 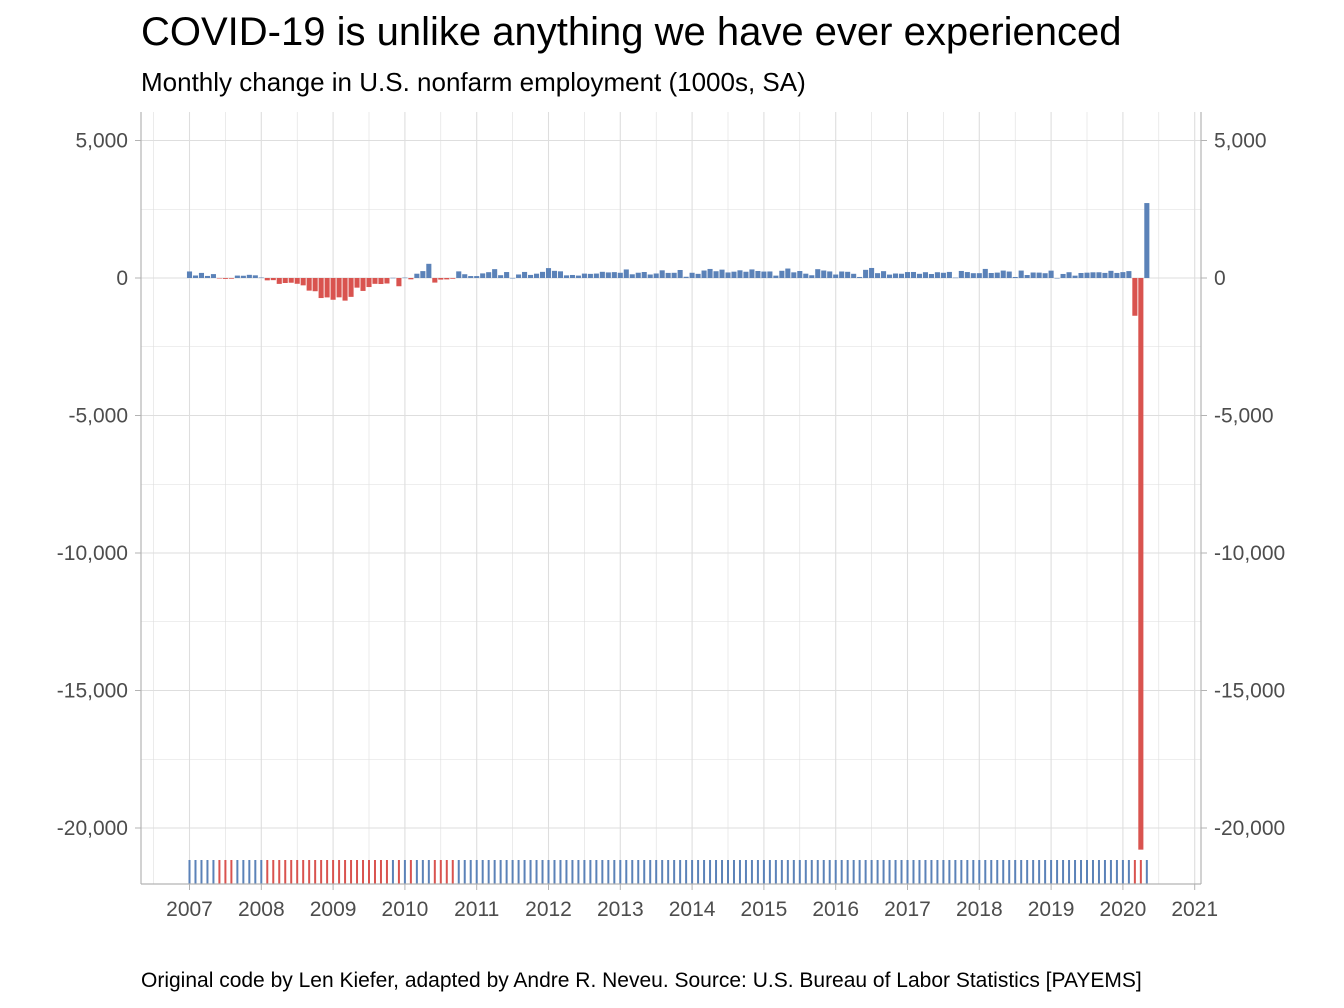 What do you see at coordinates (764, 909) in the screenshot?
I see `x-tick-label: 2015` at bounding box center [764, 909].